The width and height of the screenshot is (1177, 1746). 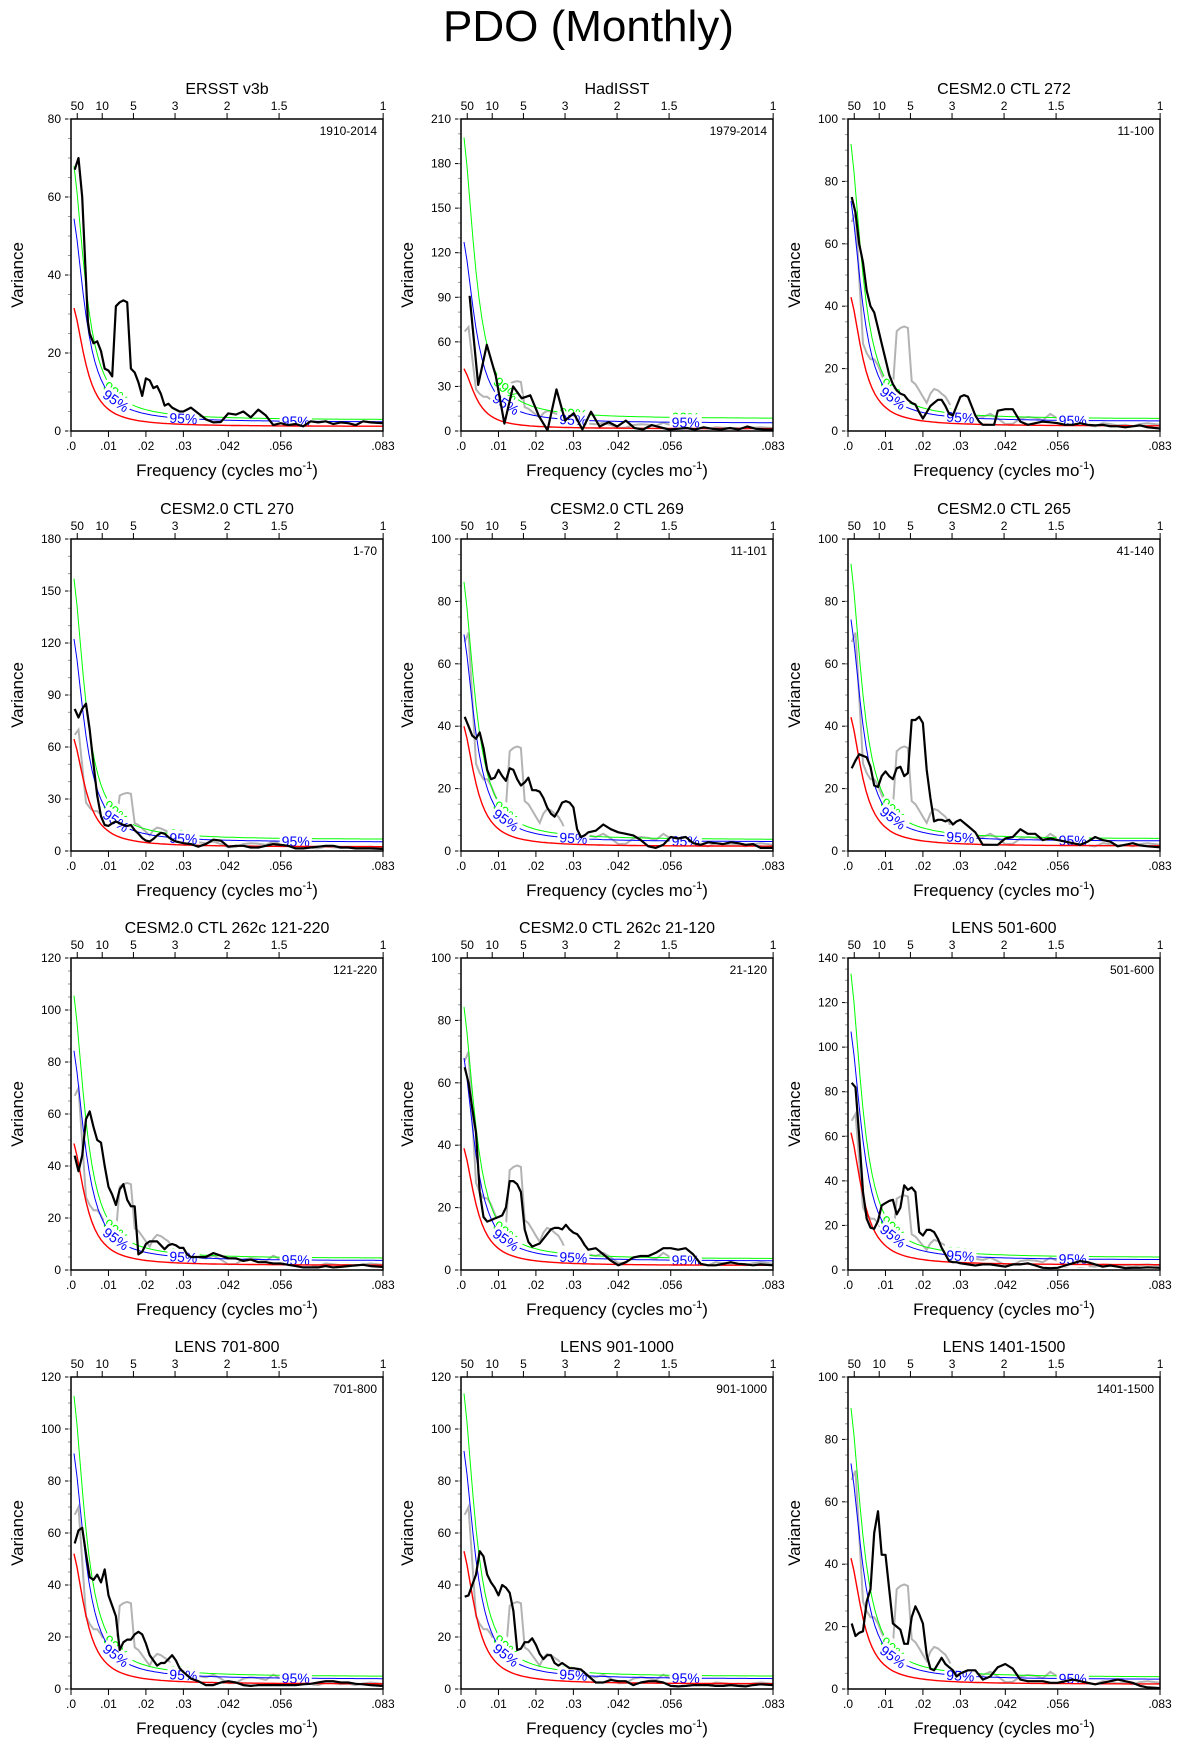 I want to click on y-tick-label: 150, so click(x=51, y=591).